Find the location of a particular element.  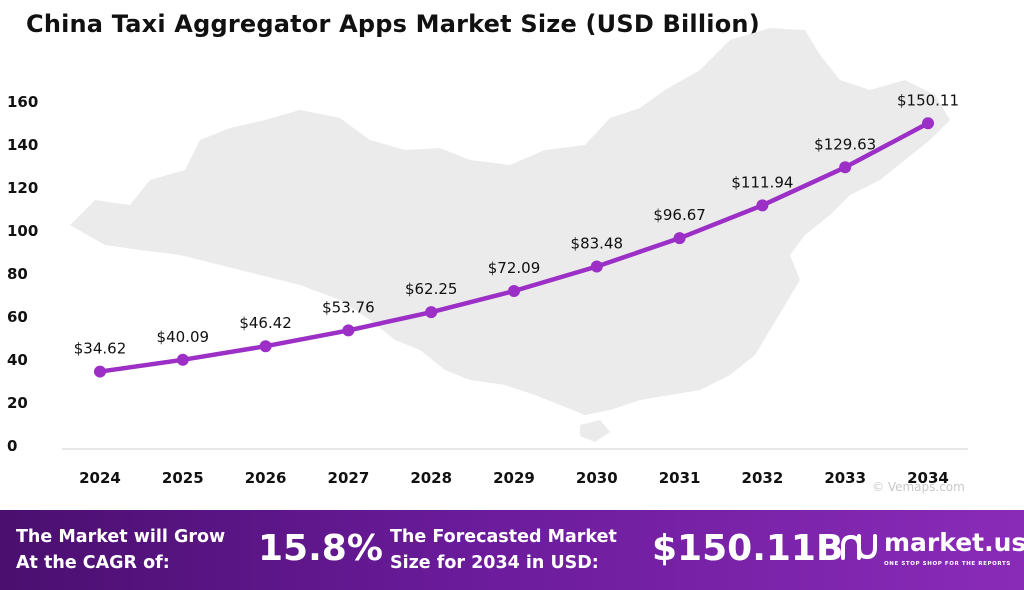

x-tick-label: 2026 is located at coordinates (266, 478).